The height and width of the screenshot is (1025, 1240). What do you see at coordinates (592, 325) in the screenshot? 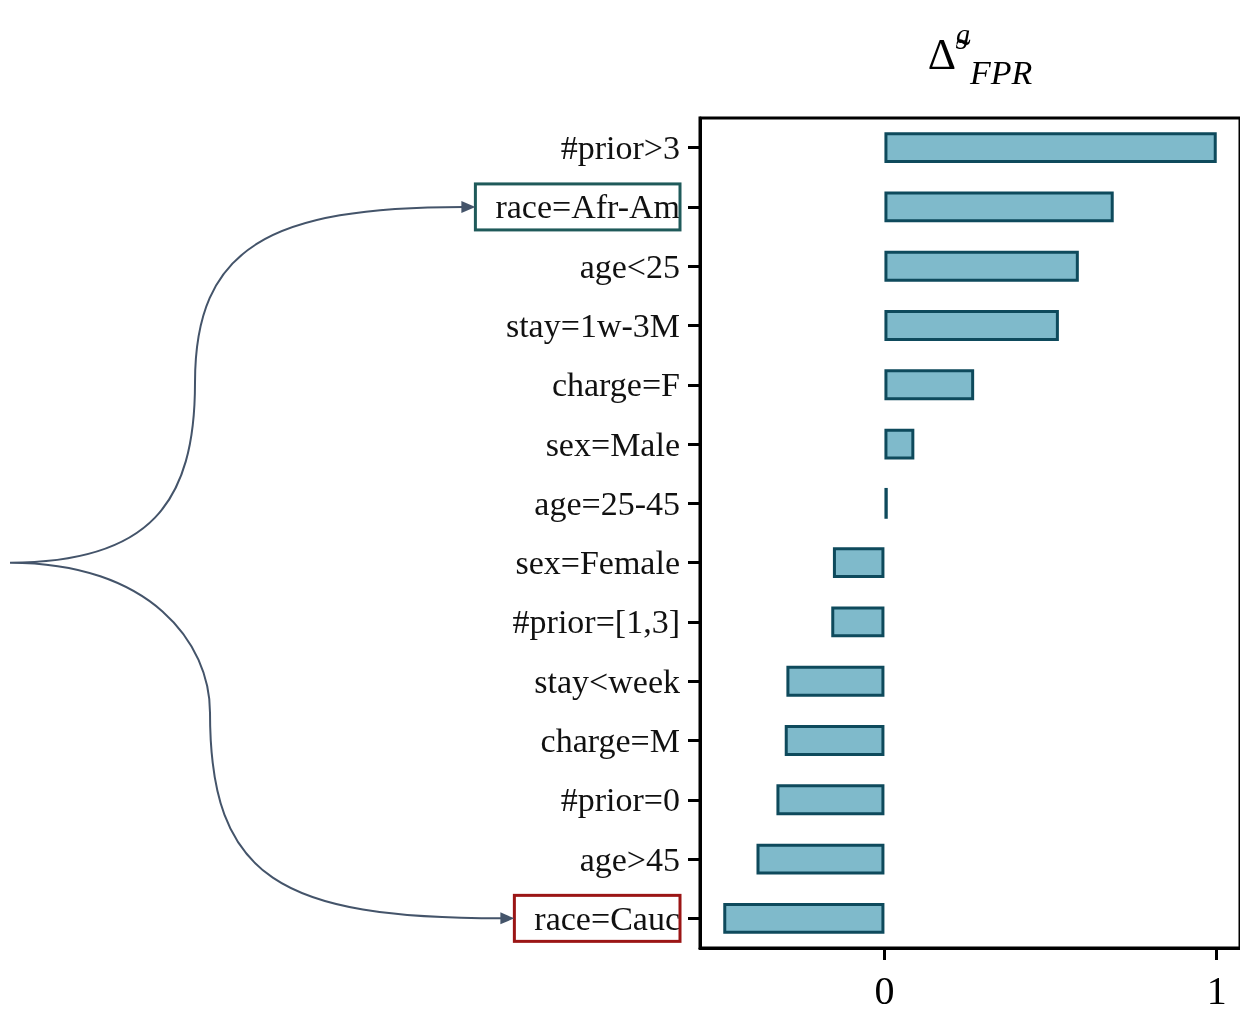
I see `y-tick-label: stay=1w-3M` at bounding box center [592, 325].